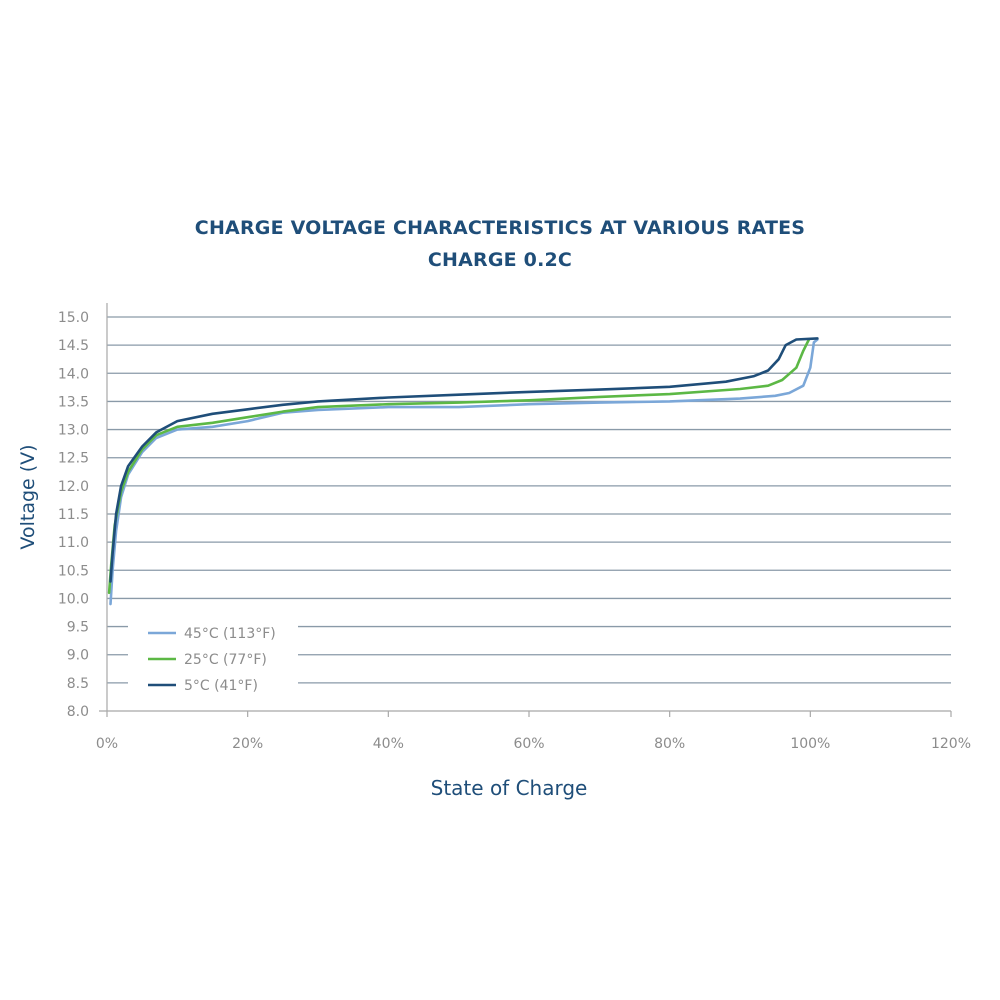  What do you see at coordinates (230, 634) in the screenshot?
I see `legend-label-1: 45°C (113°F)` at bounding box center [230, 634].